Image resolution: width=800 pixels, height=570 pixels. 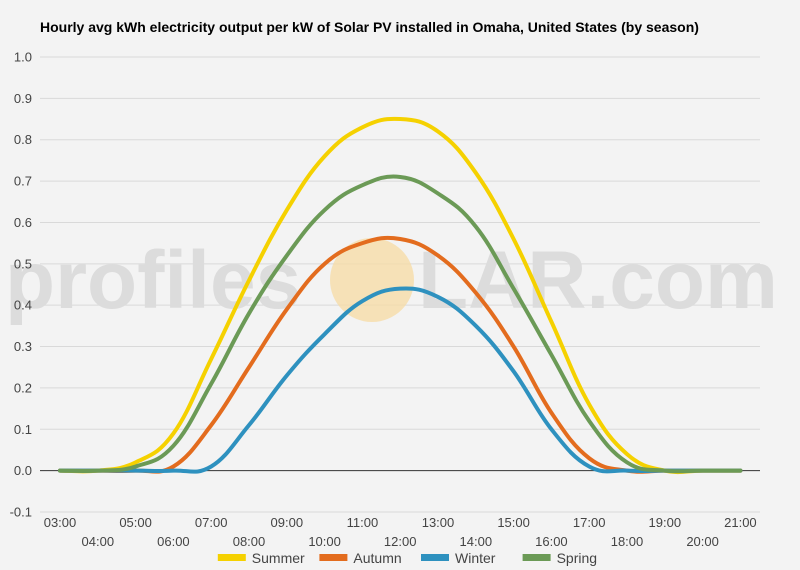 I want to click on watermark-sun-logo, so click(x=372, y=280).